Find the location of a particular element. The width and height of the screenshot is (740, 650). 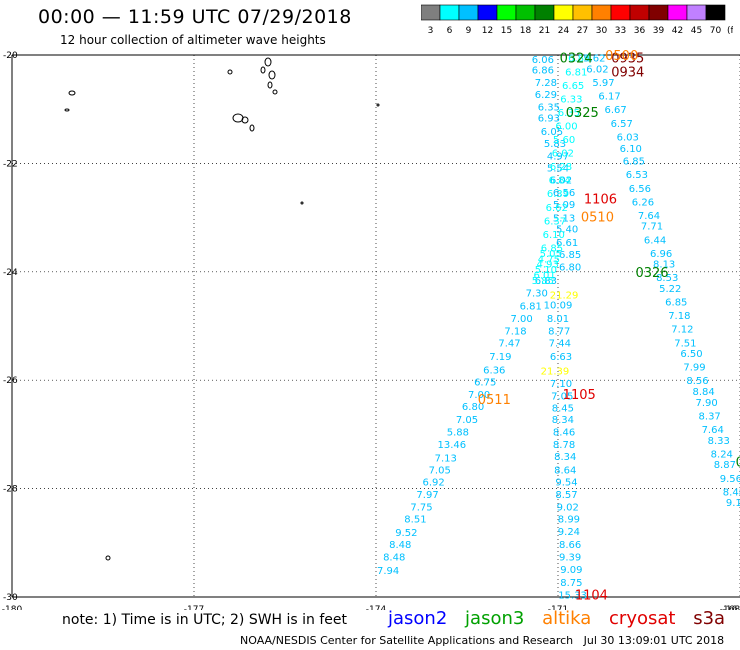

scale-tick-label: 45 is located at coordinates (696, 31).